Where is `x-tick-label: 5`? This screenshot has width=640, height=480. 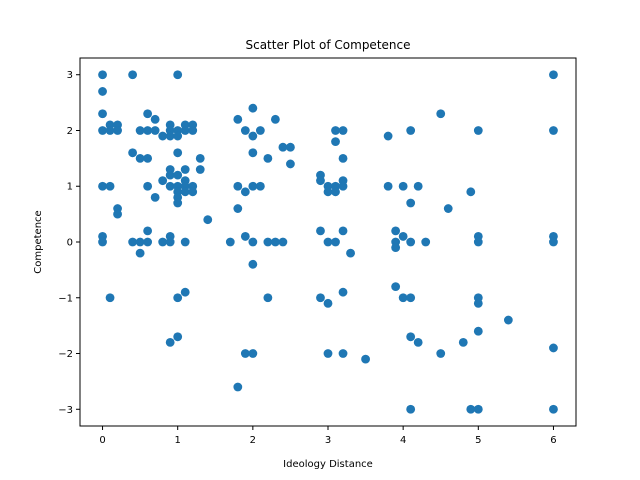
x-tick-label: 5 is located at coordinates (478, 440).